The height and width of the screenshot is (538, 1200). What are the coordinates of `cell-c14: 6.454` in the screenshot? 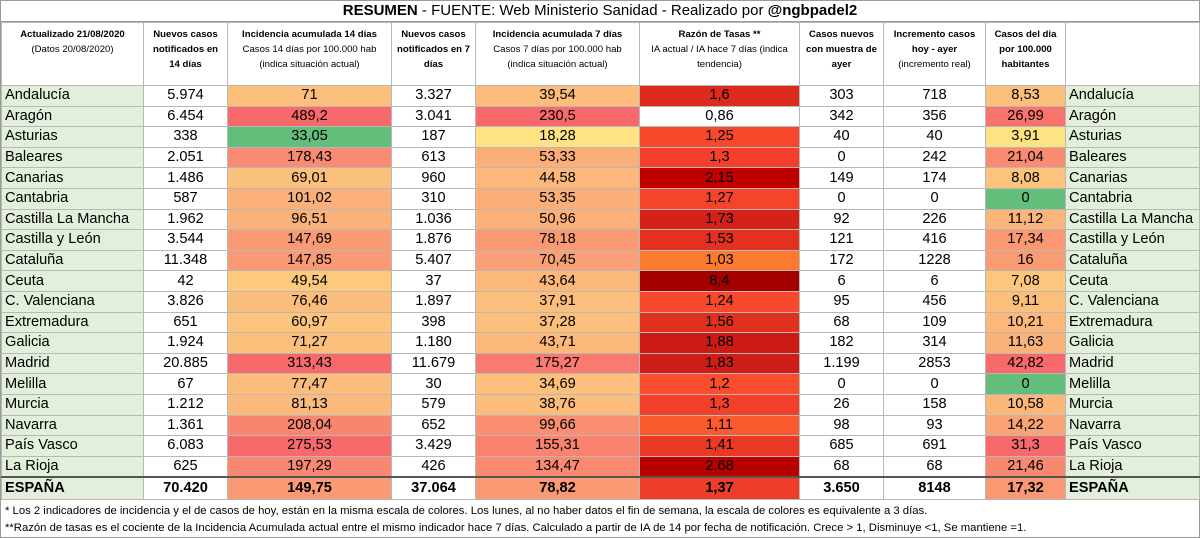 It's located at (185, 116).